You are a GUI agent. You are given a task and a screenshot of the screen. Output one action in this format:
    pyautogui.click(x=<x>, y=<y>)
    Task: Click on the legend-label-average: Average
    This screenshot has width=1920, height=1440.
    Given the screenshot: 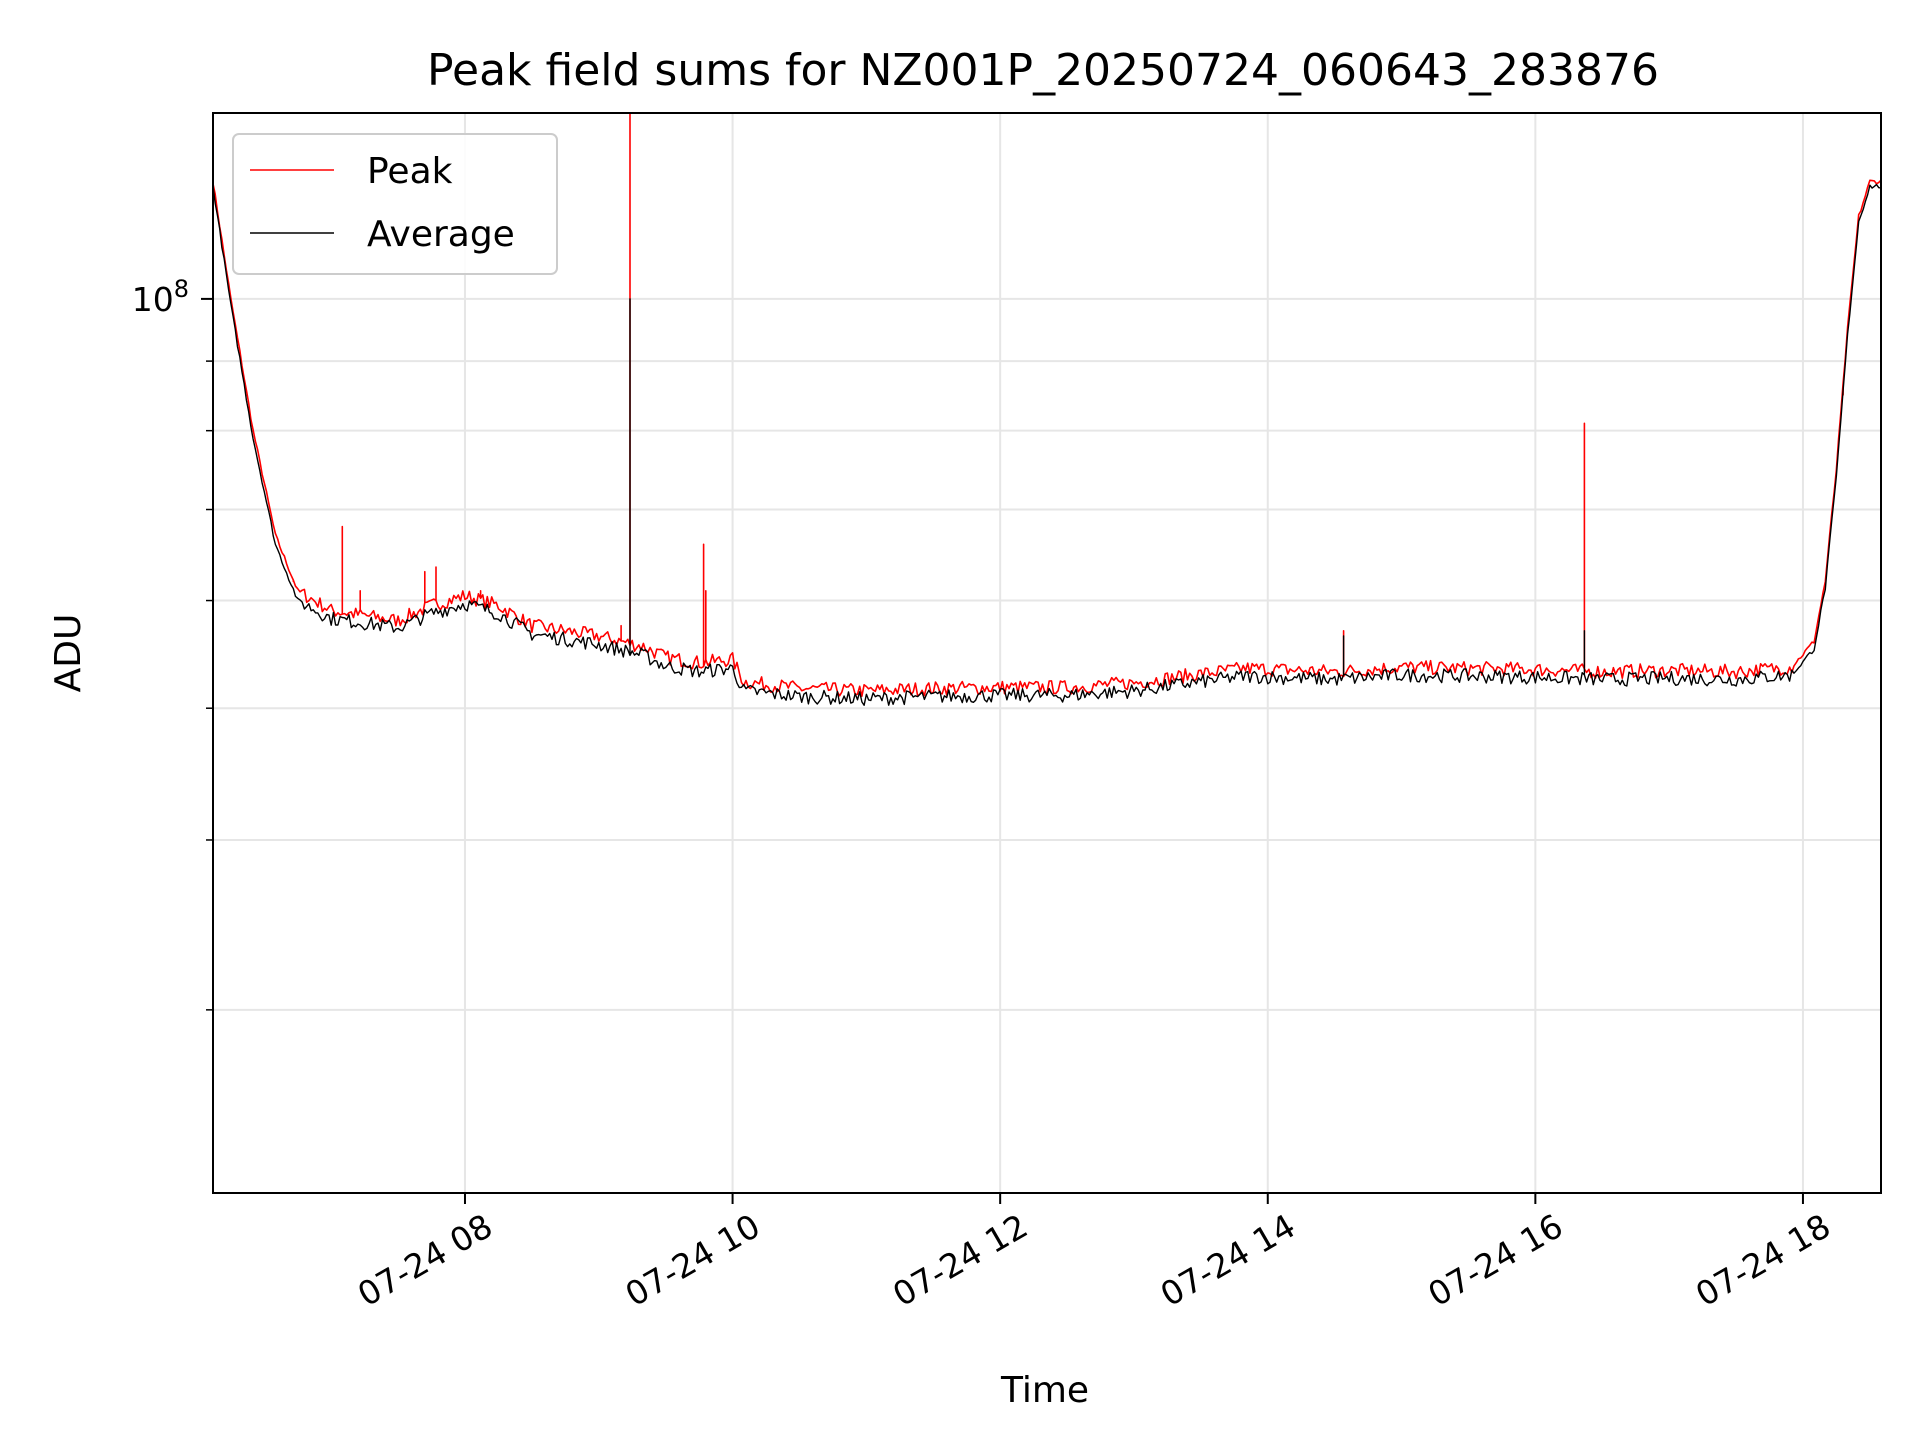 What is the action you would take?
    pyautogui.click(x=441, y=234)
    